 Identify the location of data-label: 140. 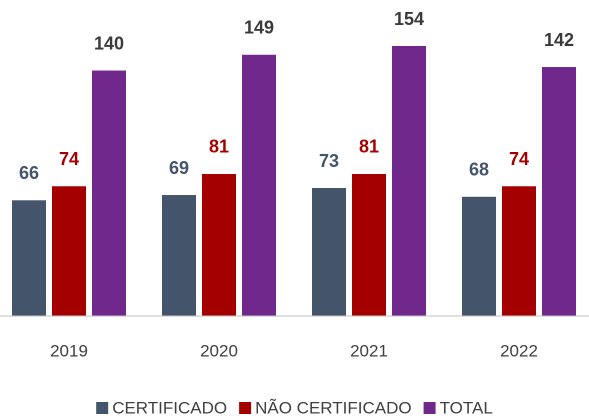
(109, 43).